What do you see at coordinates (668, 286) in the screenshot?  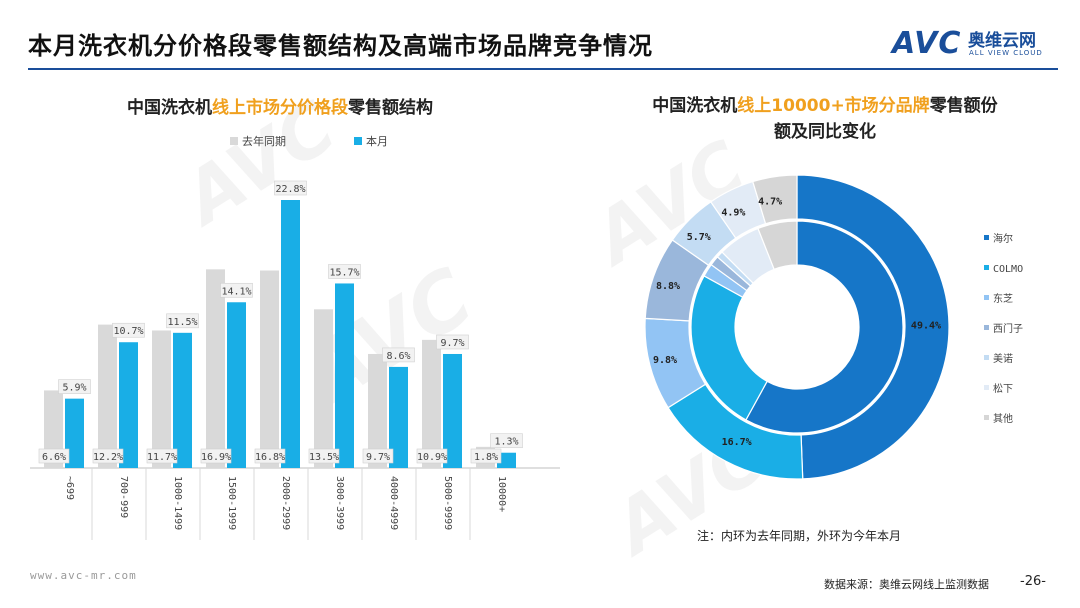 I see `outer-ring-label: 8.8%` at bounding box center [668, 286].